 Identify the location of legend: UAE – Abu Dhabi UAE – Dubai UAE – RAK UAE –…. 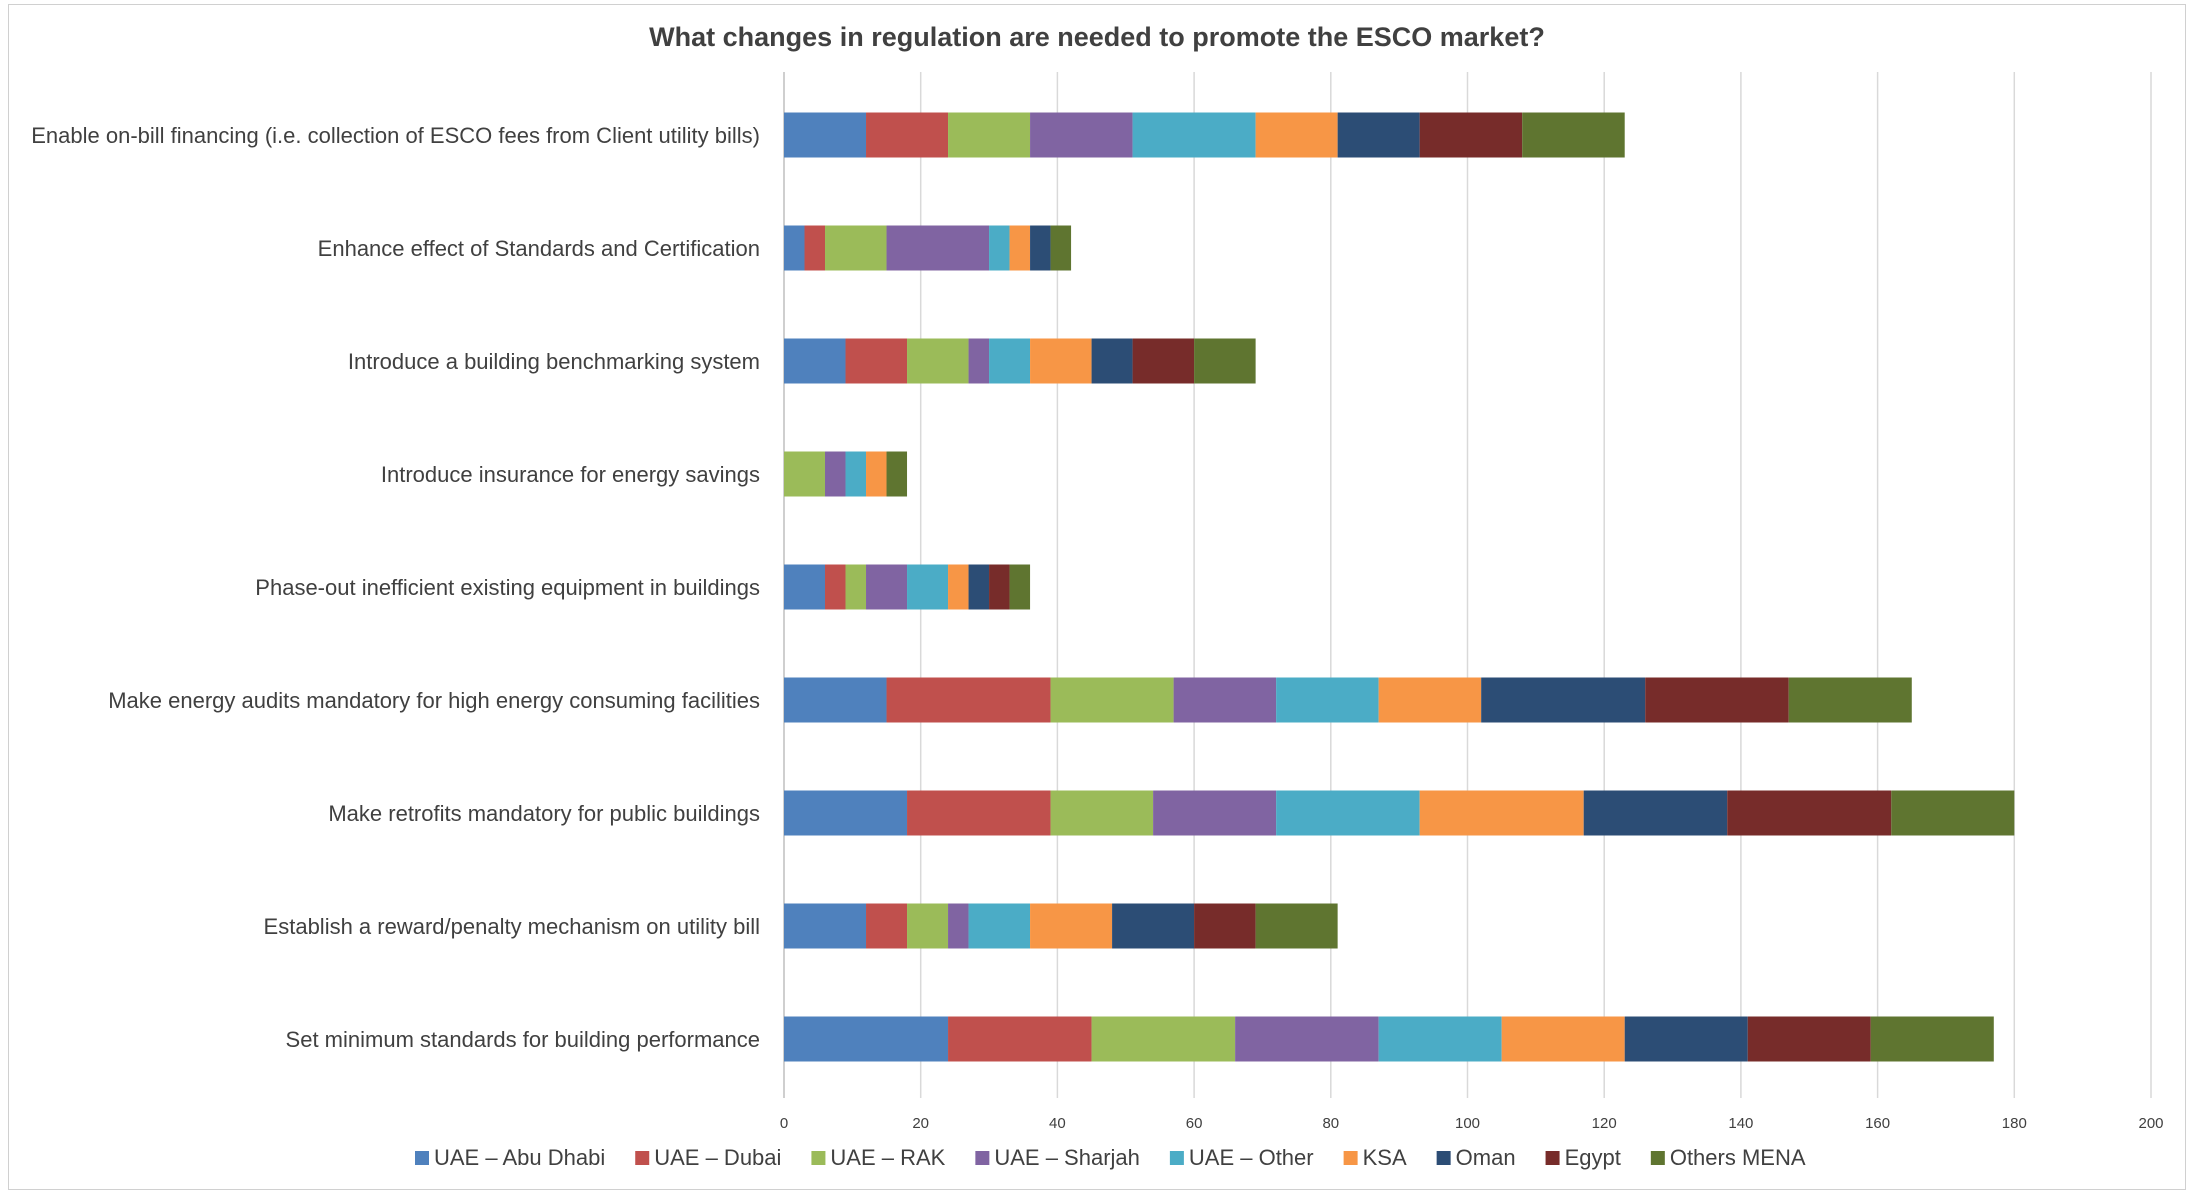
(1110, 1157).